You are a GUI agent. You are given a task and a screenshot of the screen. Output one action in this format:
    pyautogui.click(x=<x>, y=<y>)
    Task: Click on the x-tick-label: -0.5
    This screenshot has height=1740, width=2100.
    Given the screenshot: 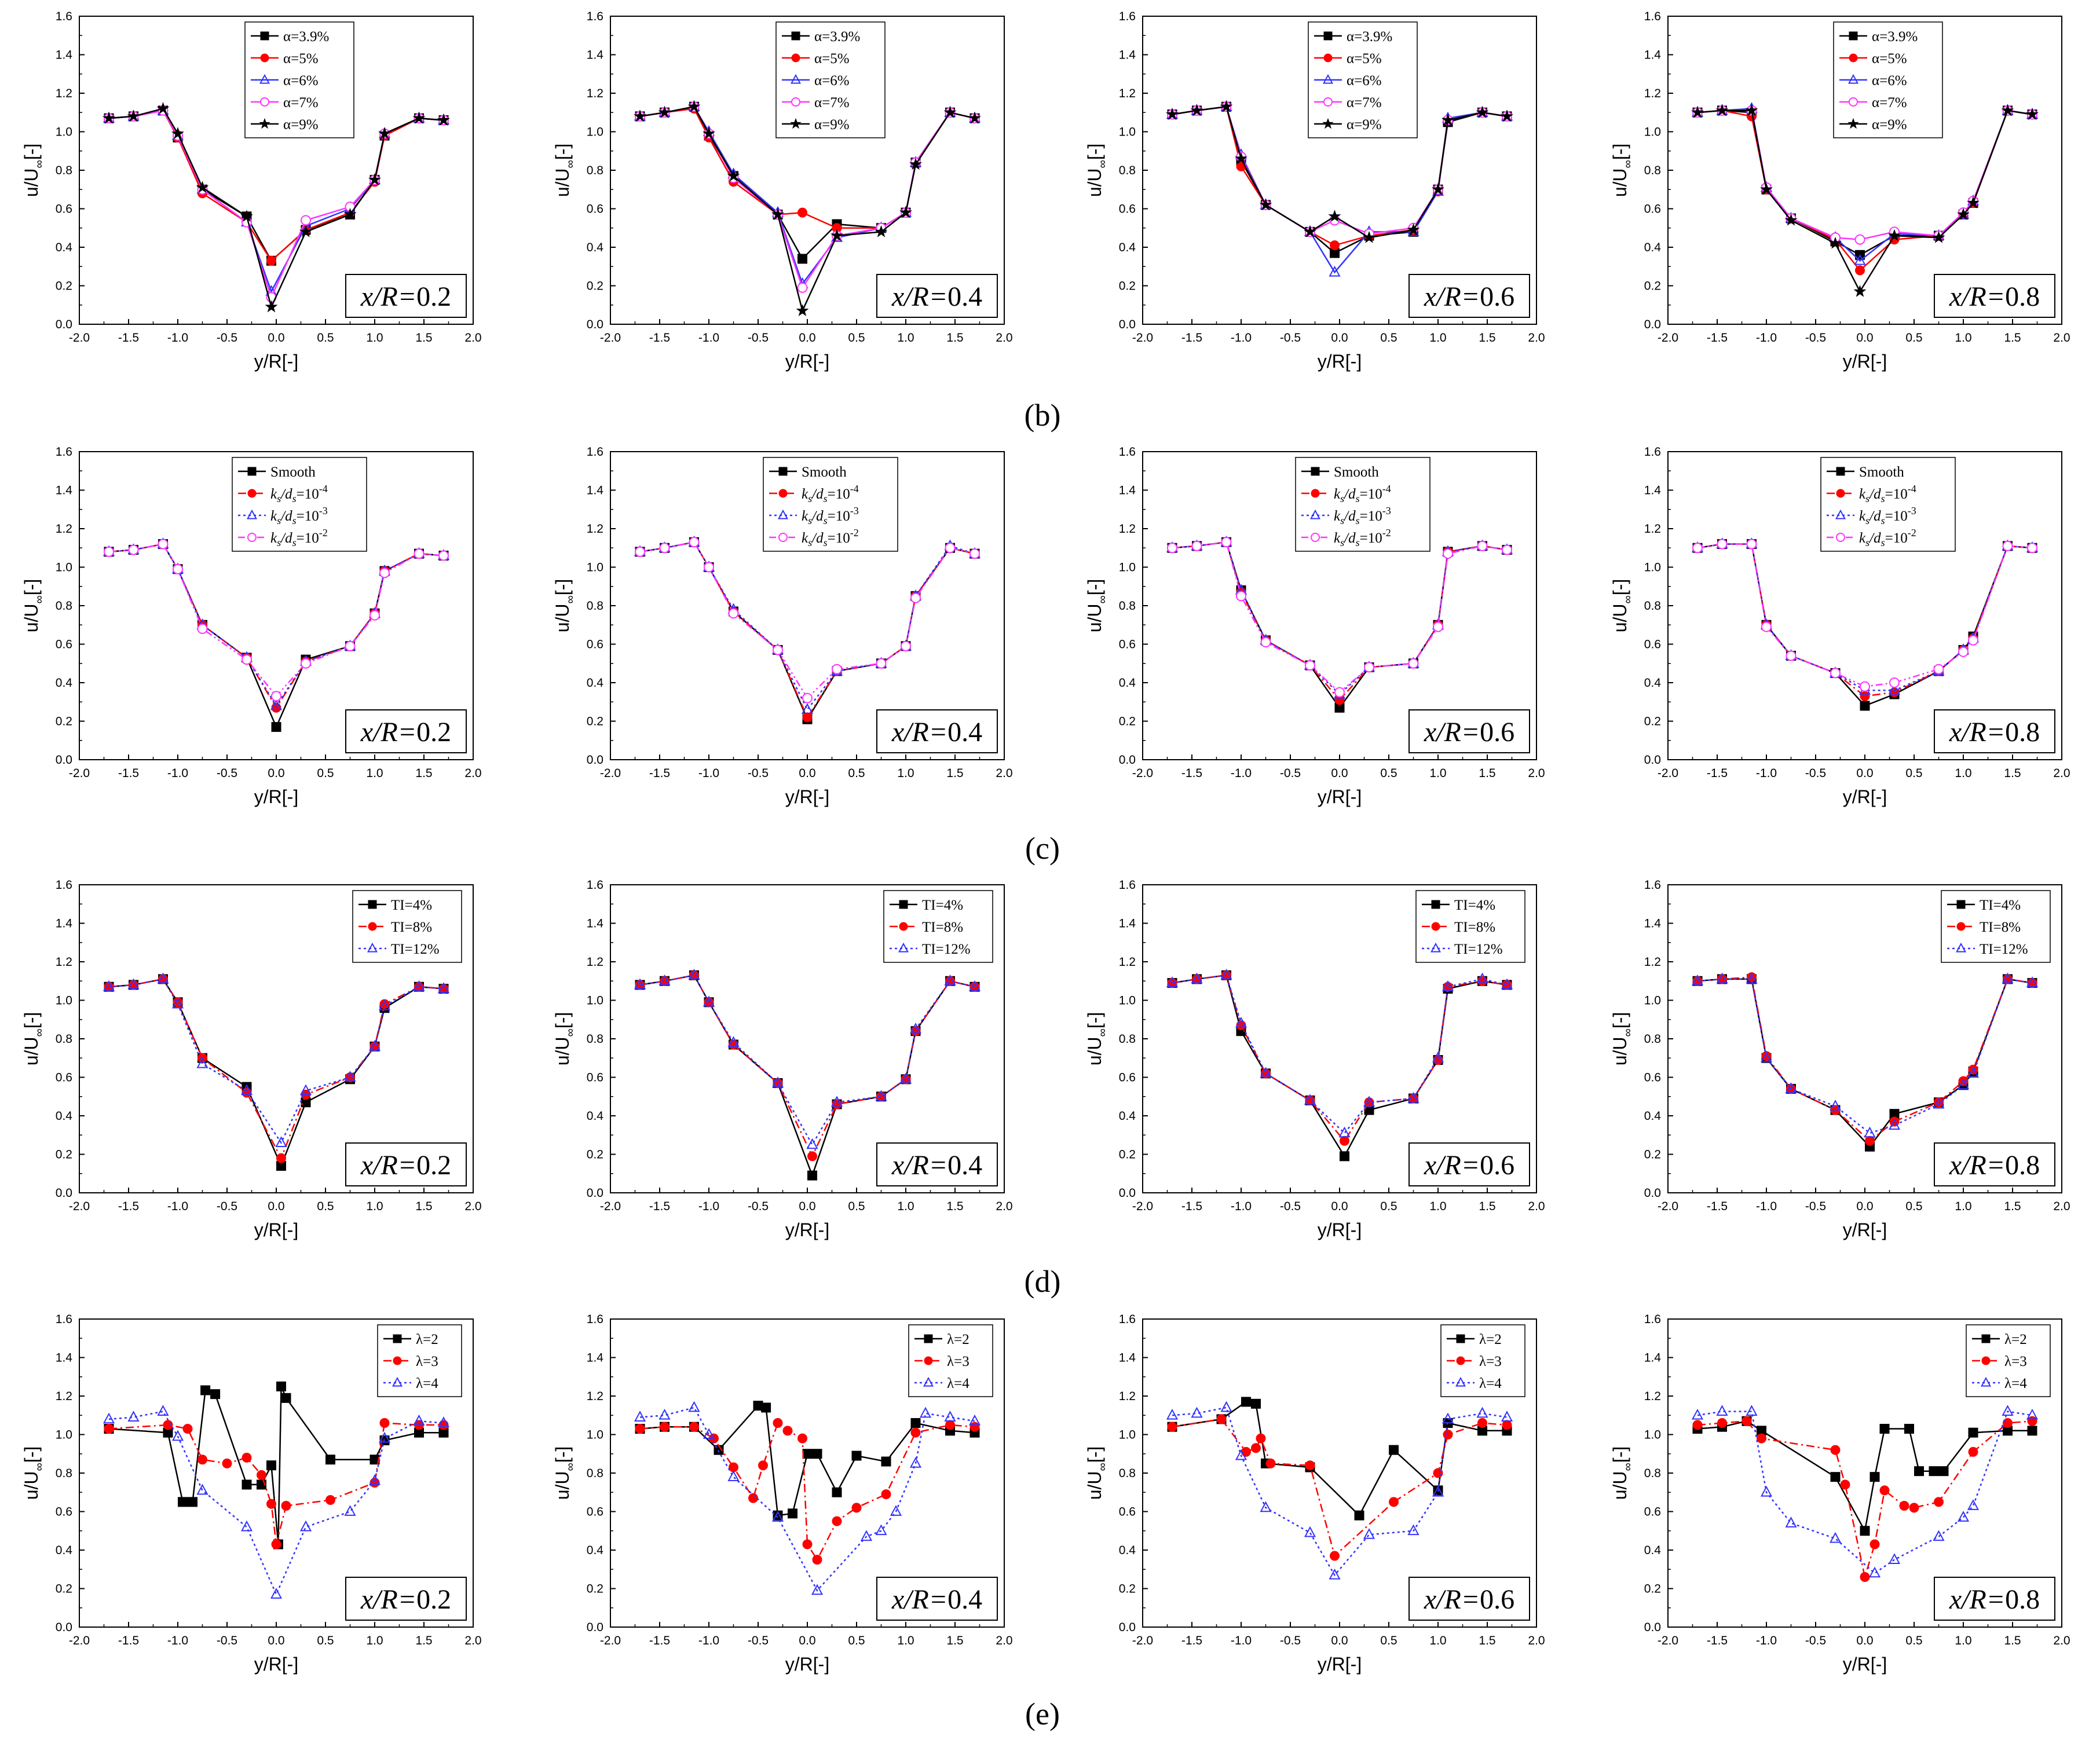 What is the action you would take?
    pyautogui.click(x=1815, y=1640)
    